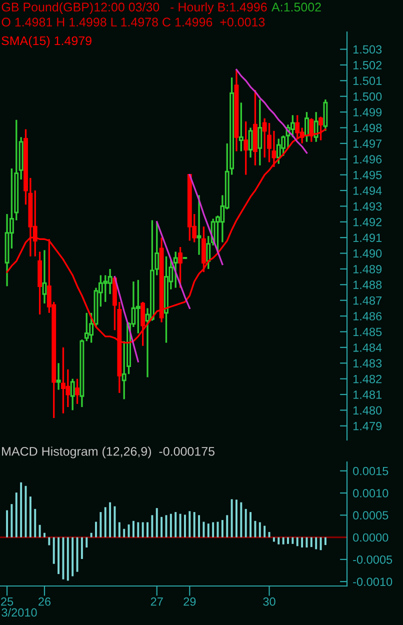 Image resolution: width=403 pixels, height=625 pixels. Describe the element at coordinates (367, 222) in the screenshot. I see `y-tick-label: 1.492` at that location.